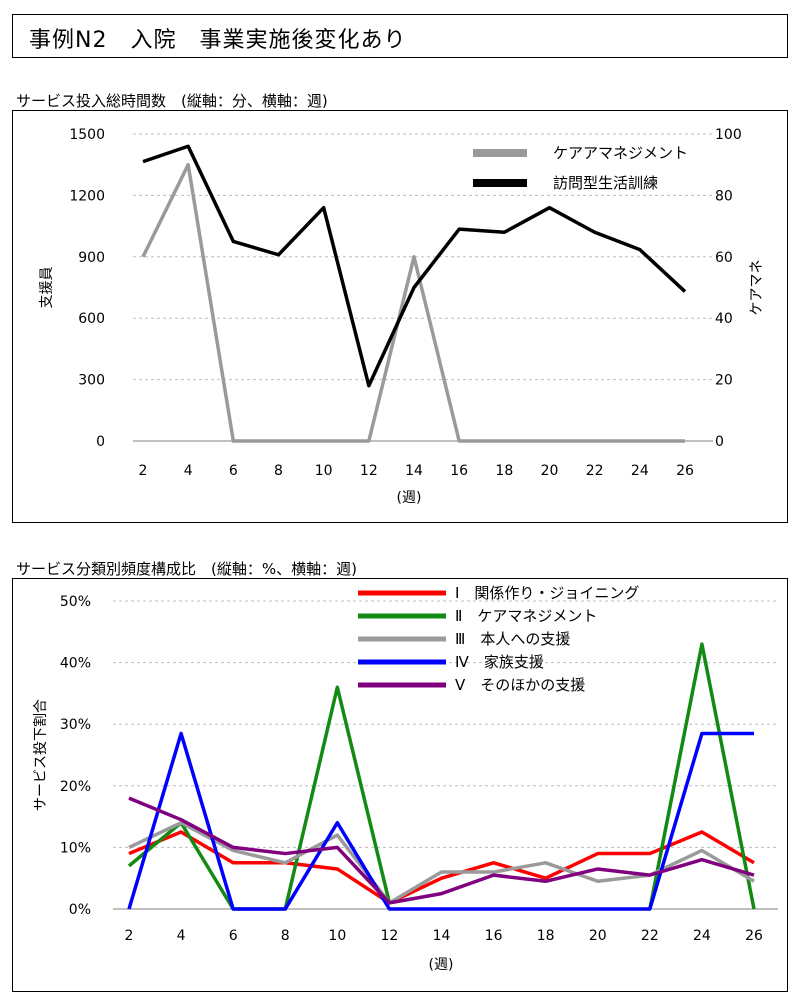 The image size is (800, 1000). What do you see at coordinates (546, 936) in the screenshot?
I see `chart2-xtick: 18` at bounding box center [546, 936].